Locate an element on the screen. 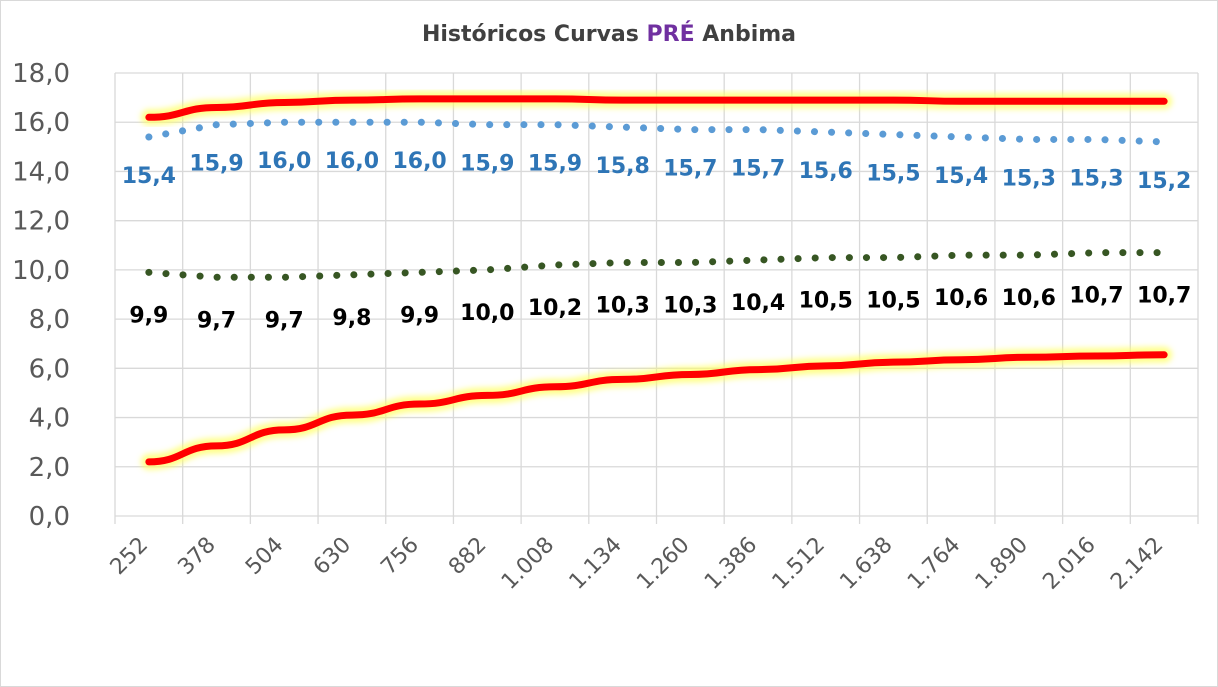 The image size is (1218, 687). chart-title: Históricos Curvas PRÉ Anbima is located at coordinates (609, 34).